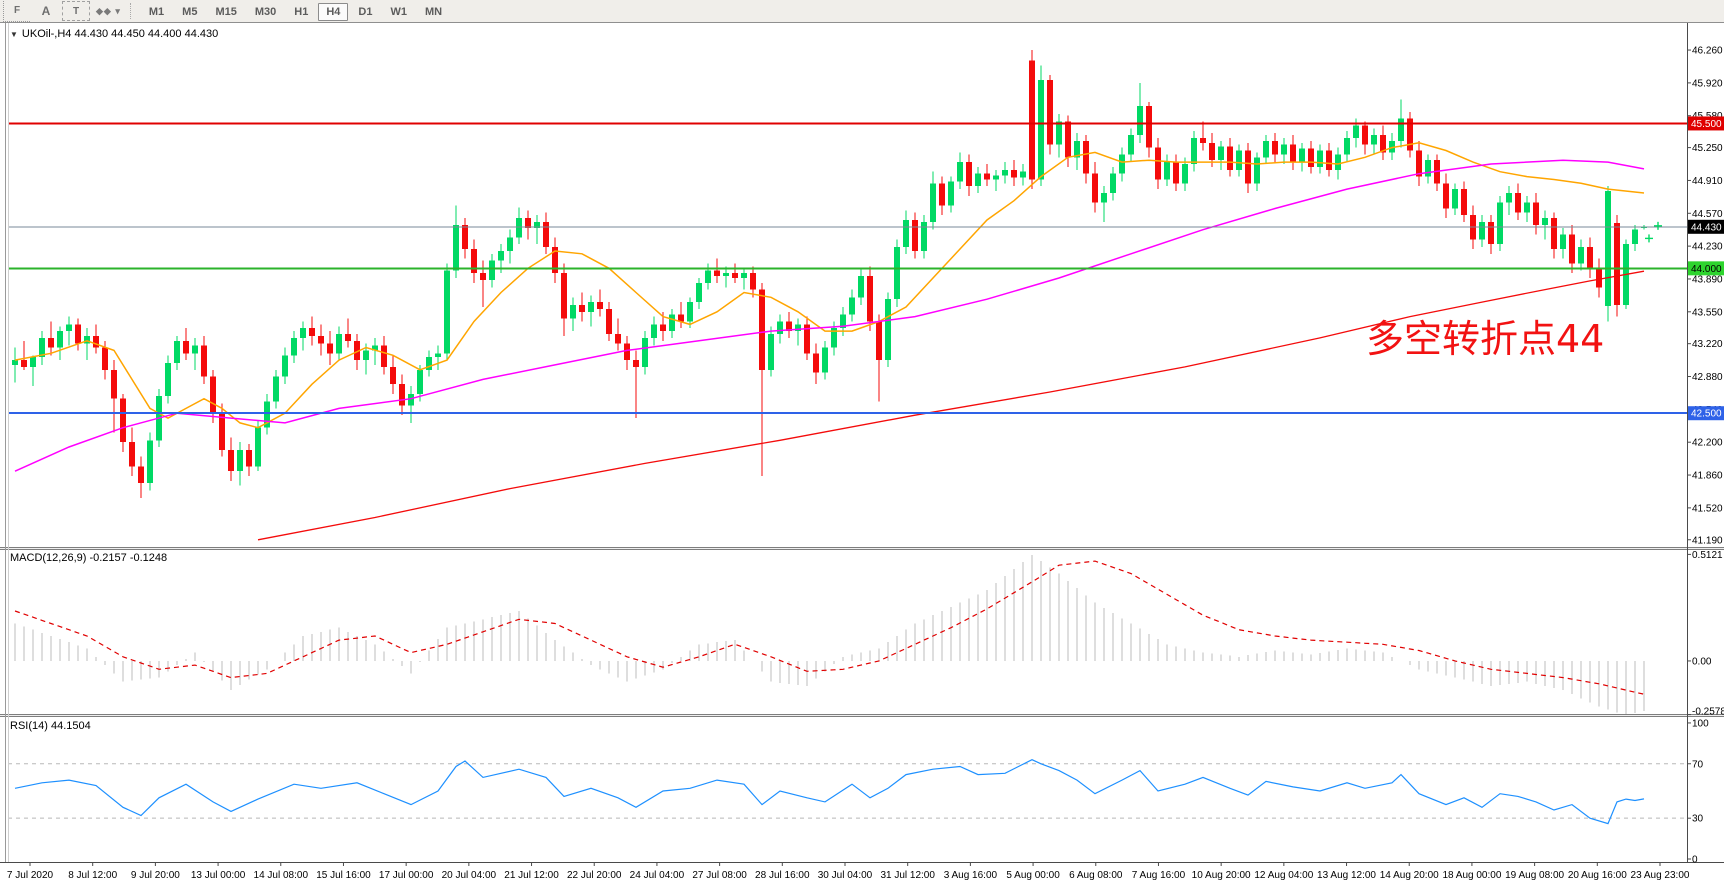 The width and height of the screenshot is (1724, 891). Describe the element at coordinates (1698, 819) in the screenshot. I see `rsi-tick-label: 30` at that location.